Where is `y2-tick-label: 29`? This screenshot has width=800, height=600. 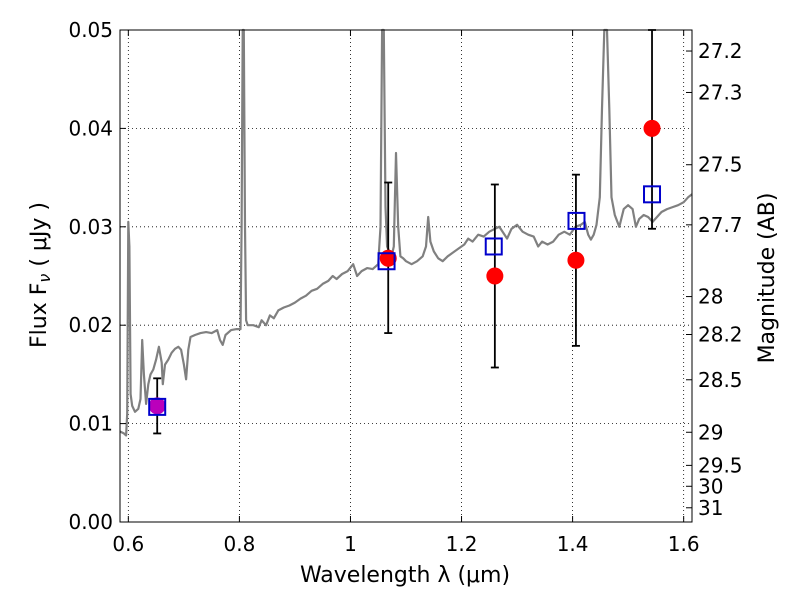
y2-tick-label: 29 is located at coordinates (710, 432).